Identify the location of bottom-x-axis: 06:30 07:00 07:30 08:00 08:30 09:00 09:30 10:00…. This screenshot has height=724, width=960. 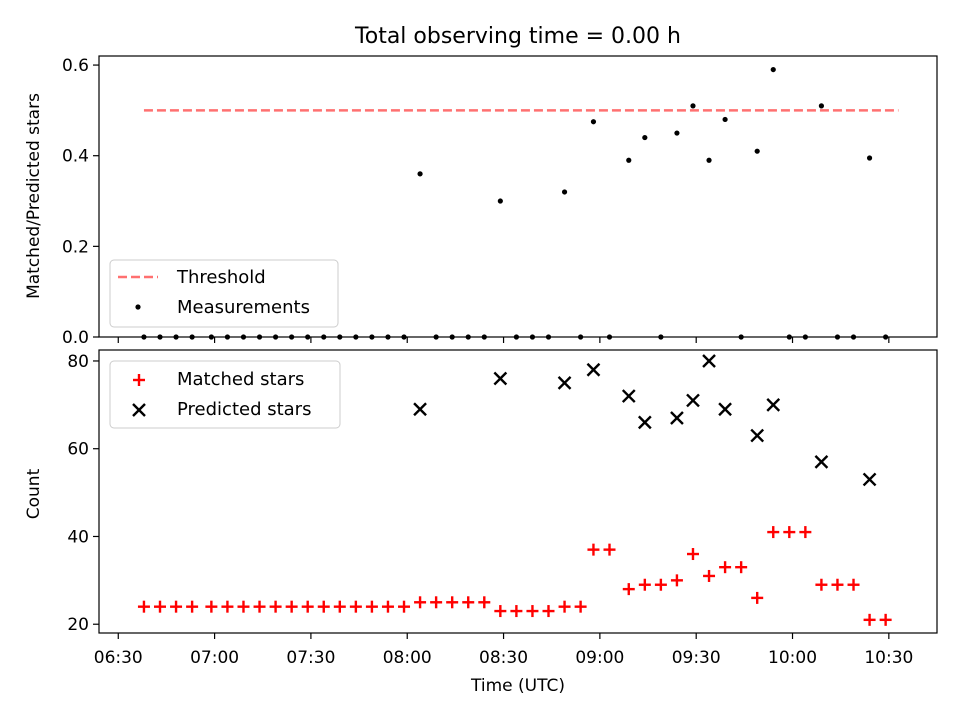
(503, 650).